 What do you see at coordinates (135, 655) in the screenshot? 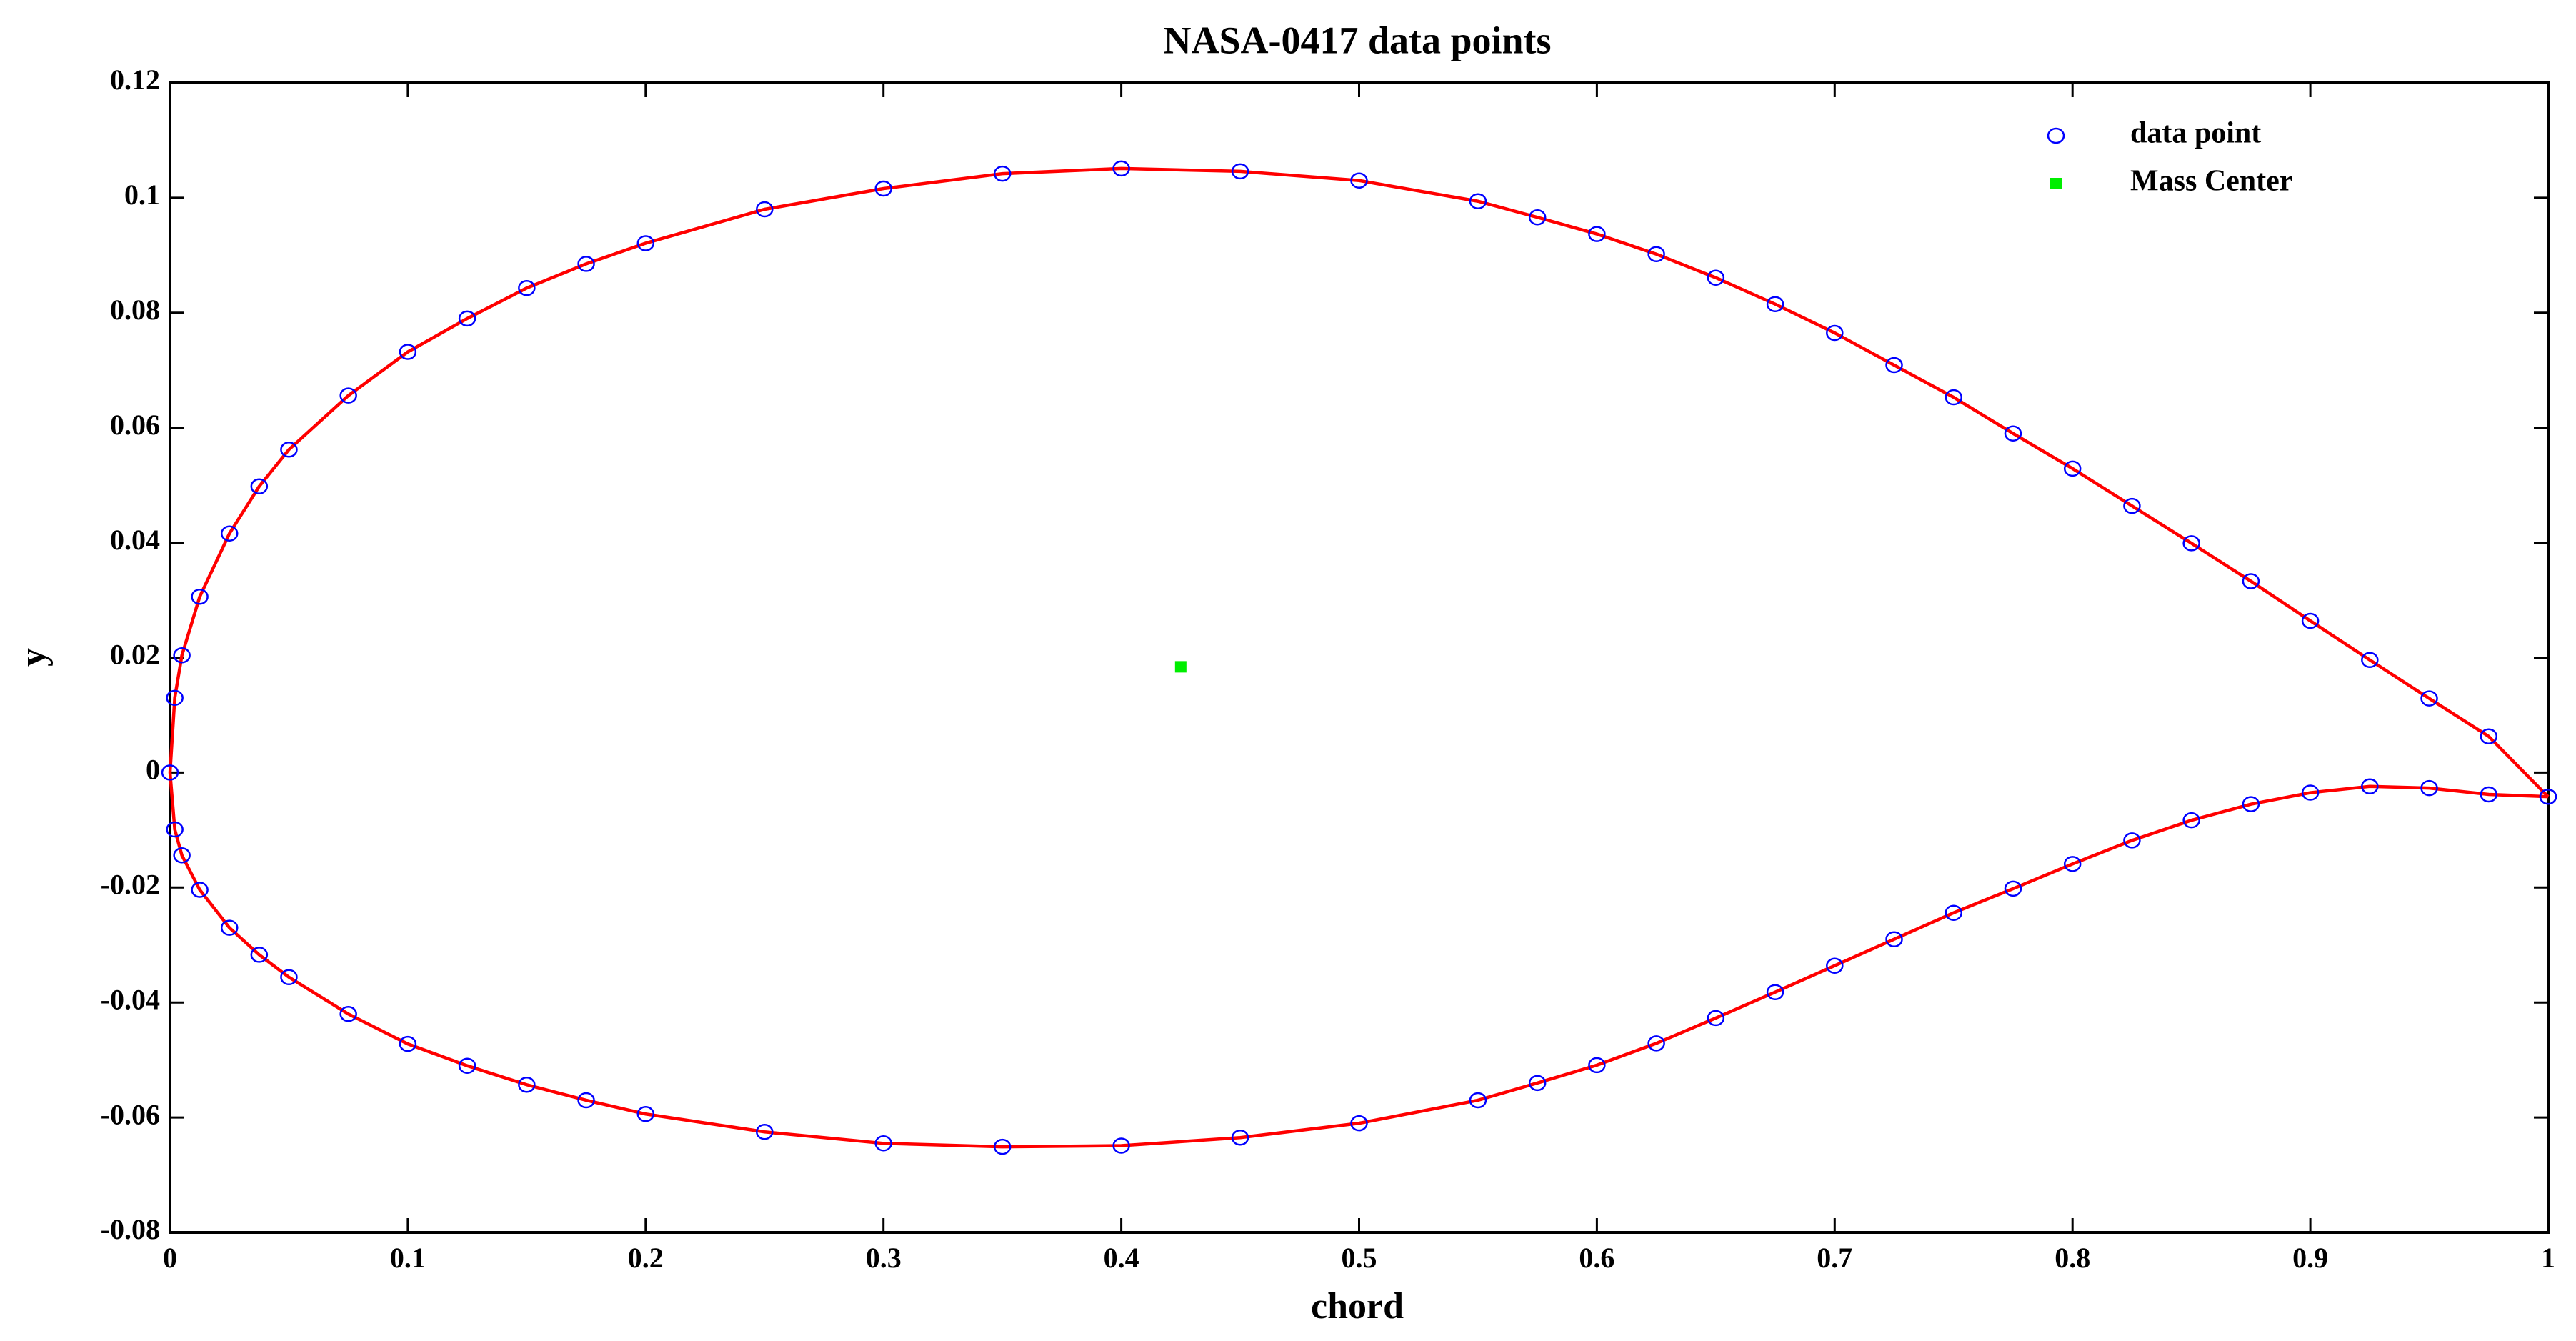
I see `y-tick-label: 0.02` at bounding box center [135, 655].